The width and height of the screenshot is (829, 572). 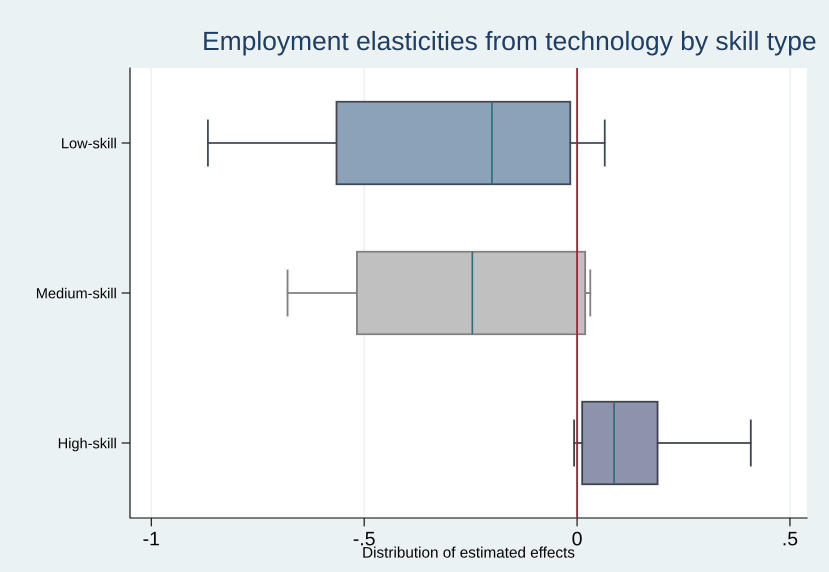 What do you see at coordinates (468, 552) in the screenshot?
I see `x-axis-title: Distribution of estimated effects` at bounding box center [468, 552].